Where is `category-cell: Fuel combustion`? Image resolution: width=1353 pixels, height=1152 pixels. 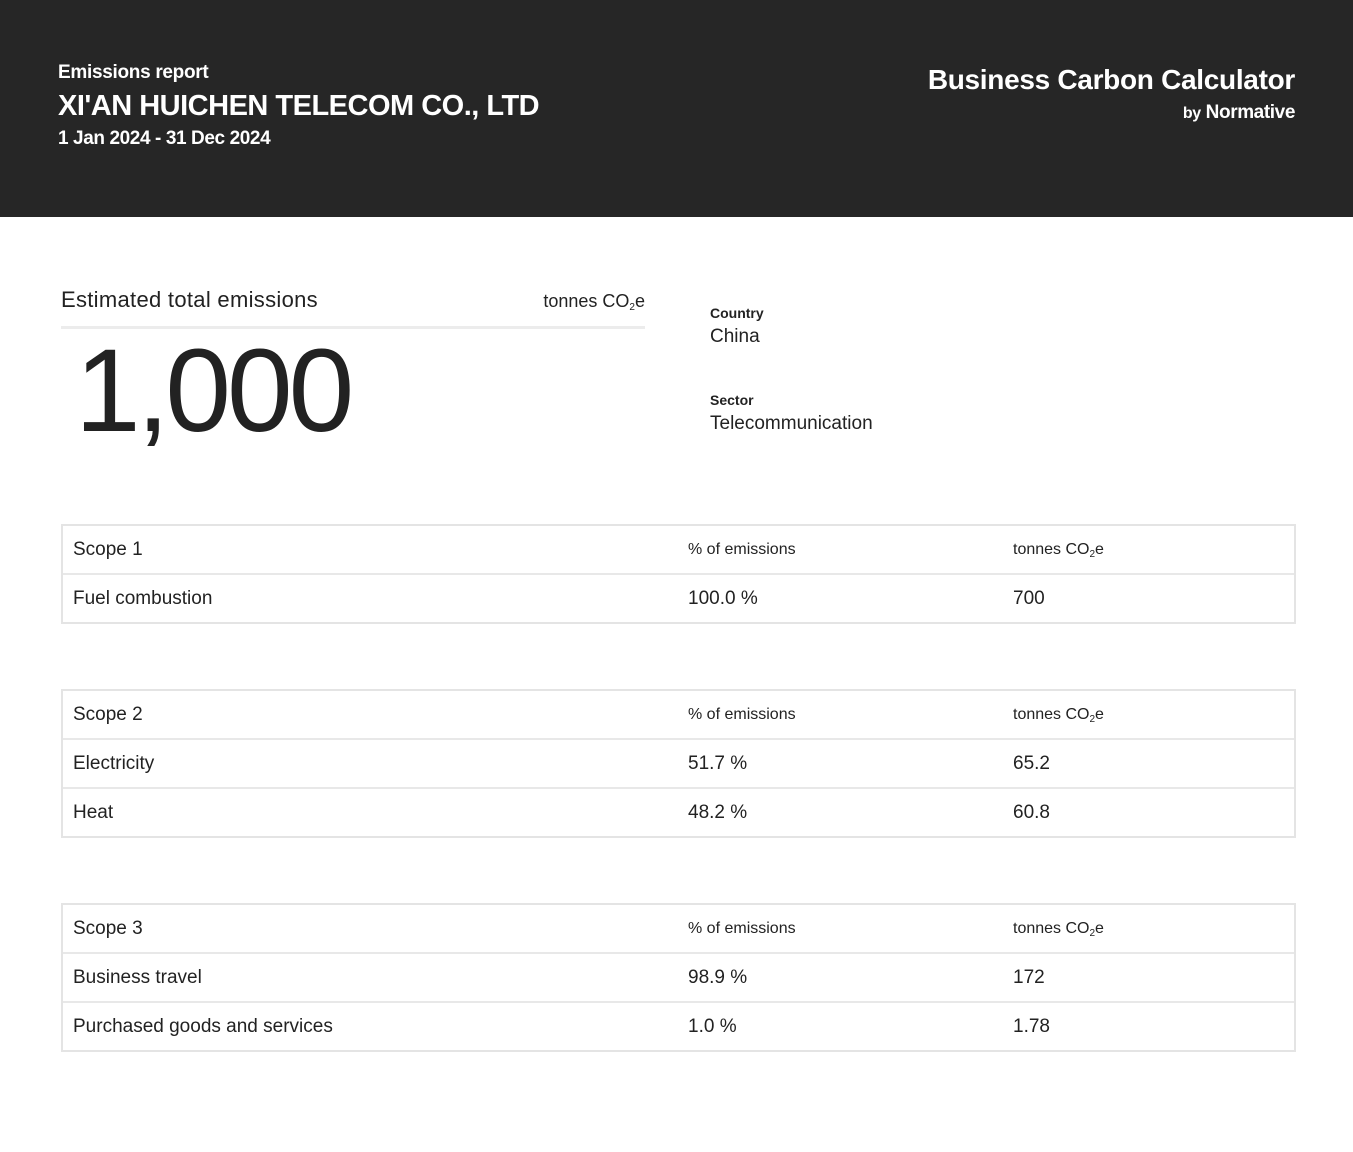
category-cell: Fuel combustion is located at coordinates (143, 598).